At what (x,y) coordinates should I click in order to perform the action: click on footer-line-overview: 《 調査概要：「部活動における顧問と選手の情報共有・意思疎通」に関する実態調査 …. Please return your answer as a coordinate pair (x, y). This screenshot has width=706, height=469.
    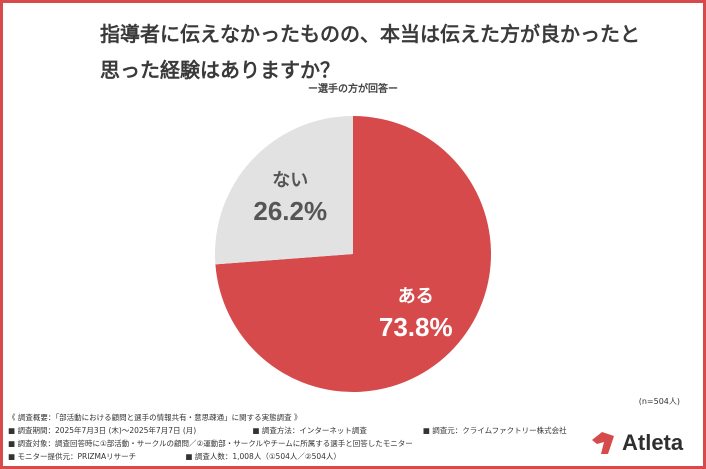
    Looking at the image, I should click on (155, 417).